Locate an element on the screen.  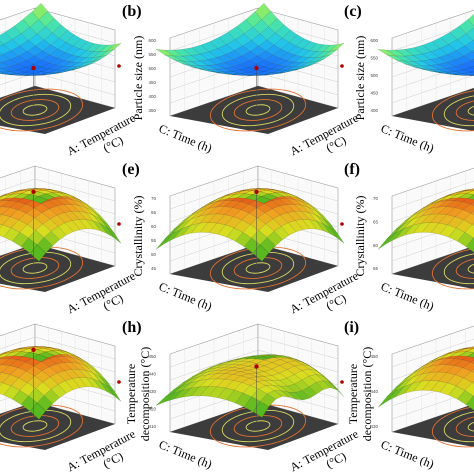
panel-label: (f) is located at coordinates (352, 169).